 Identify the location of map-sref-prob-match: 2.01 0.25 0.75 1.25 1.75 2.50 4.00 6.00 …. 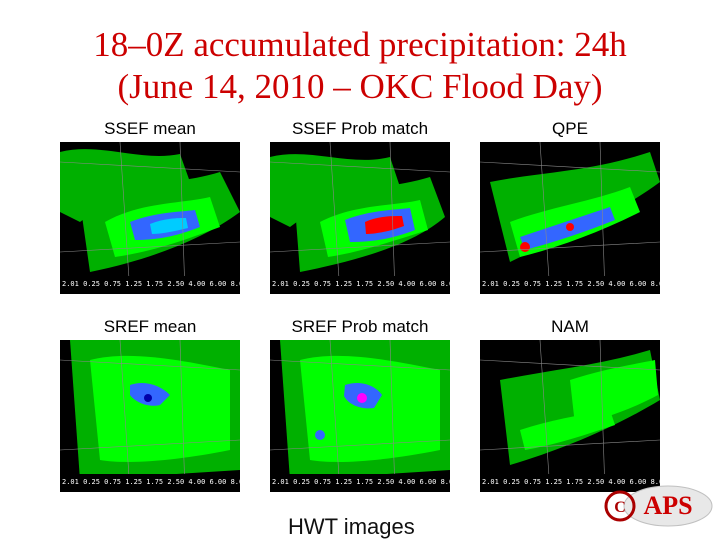
(360, 416).